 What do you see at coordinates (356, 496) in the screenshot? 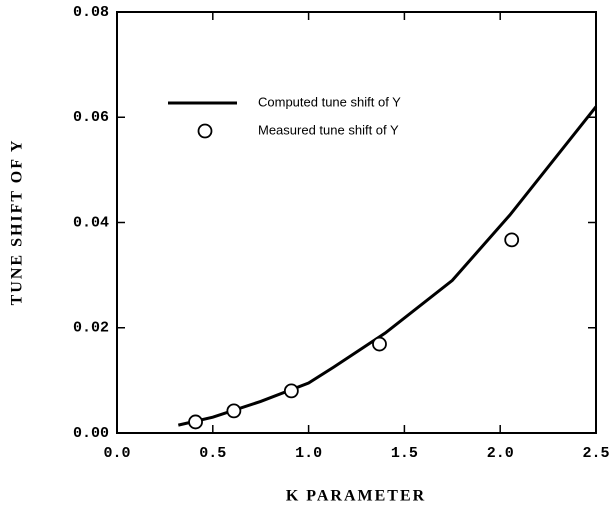
I see `x-axis-label: K PARAMETER` at bounding box center [356, 496].